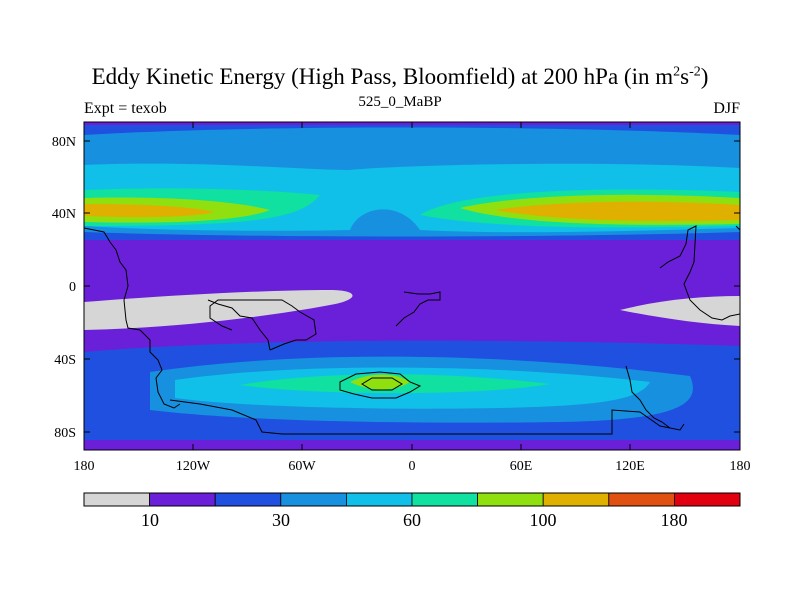  Describe the element at coordinates (65, 360) in the screenshot. I see `y-tick-label: 40S` at that location.